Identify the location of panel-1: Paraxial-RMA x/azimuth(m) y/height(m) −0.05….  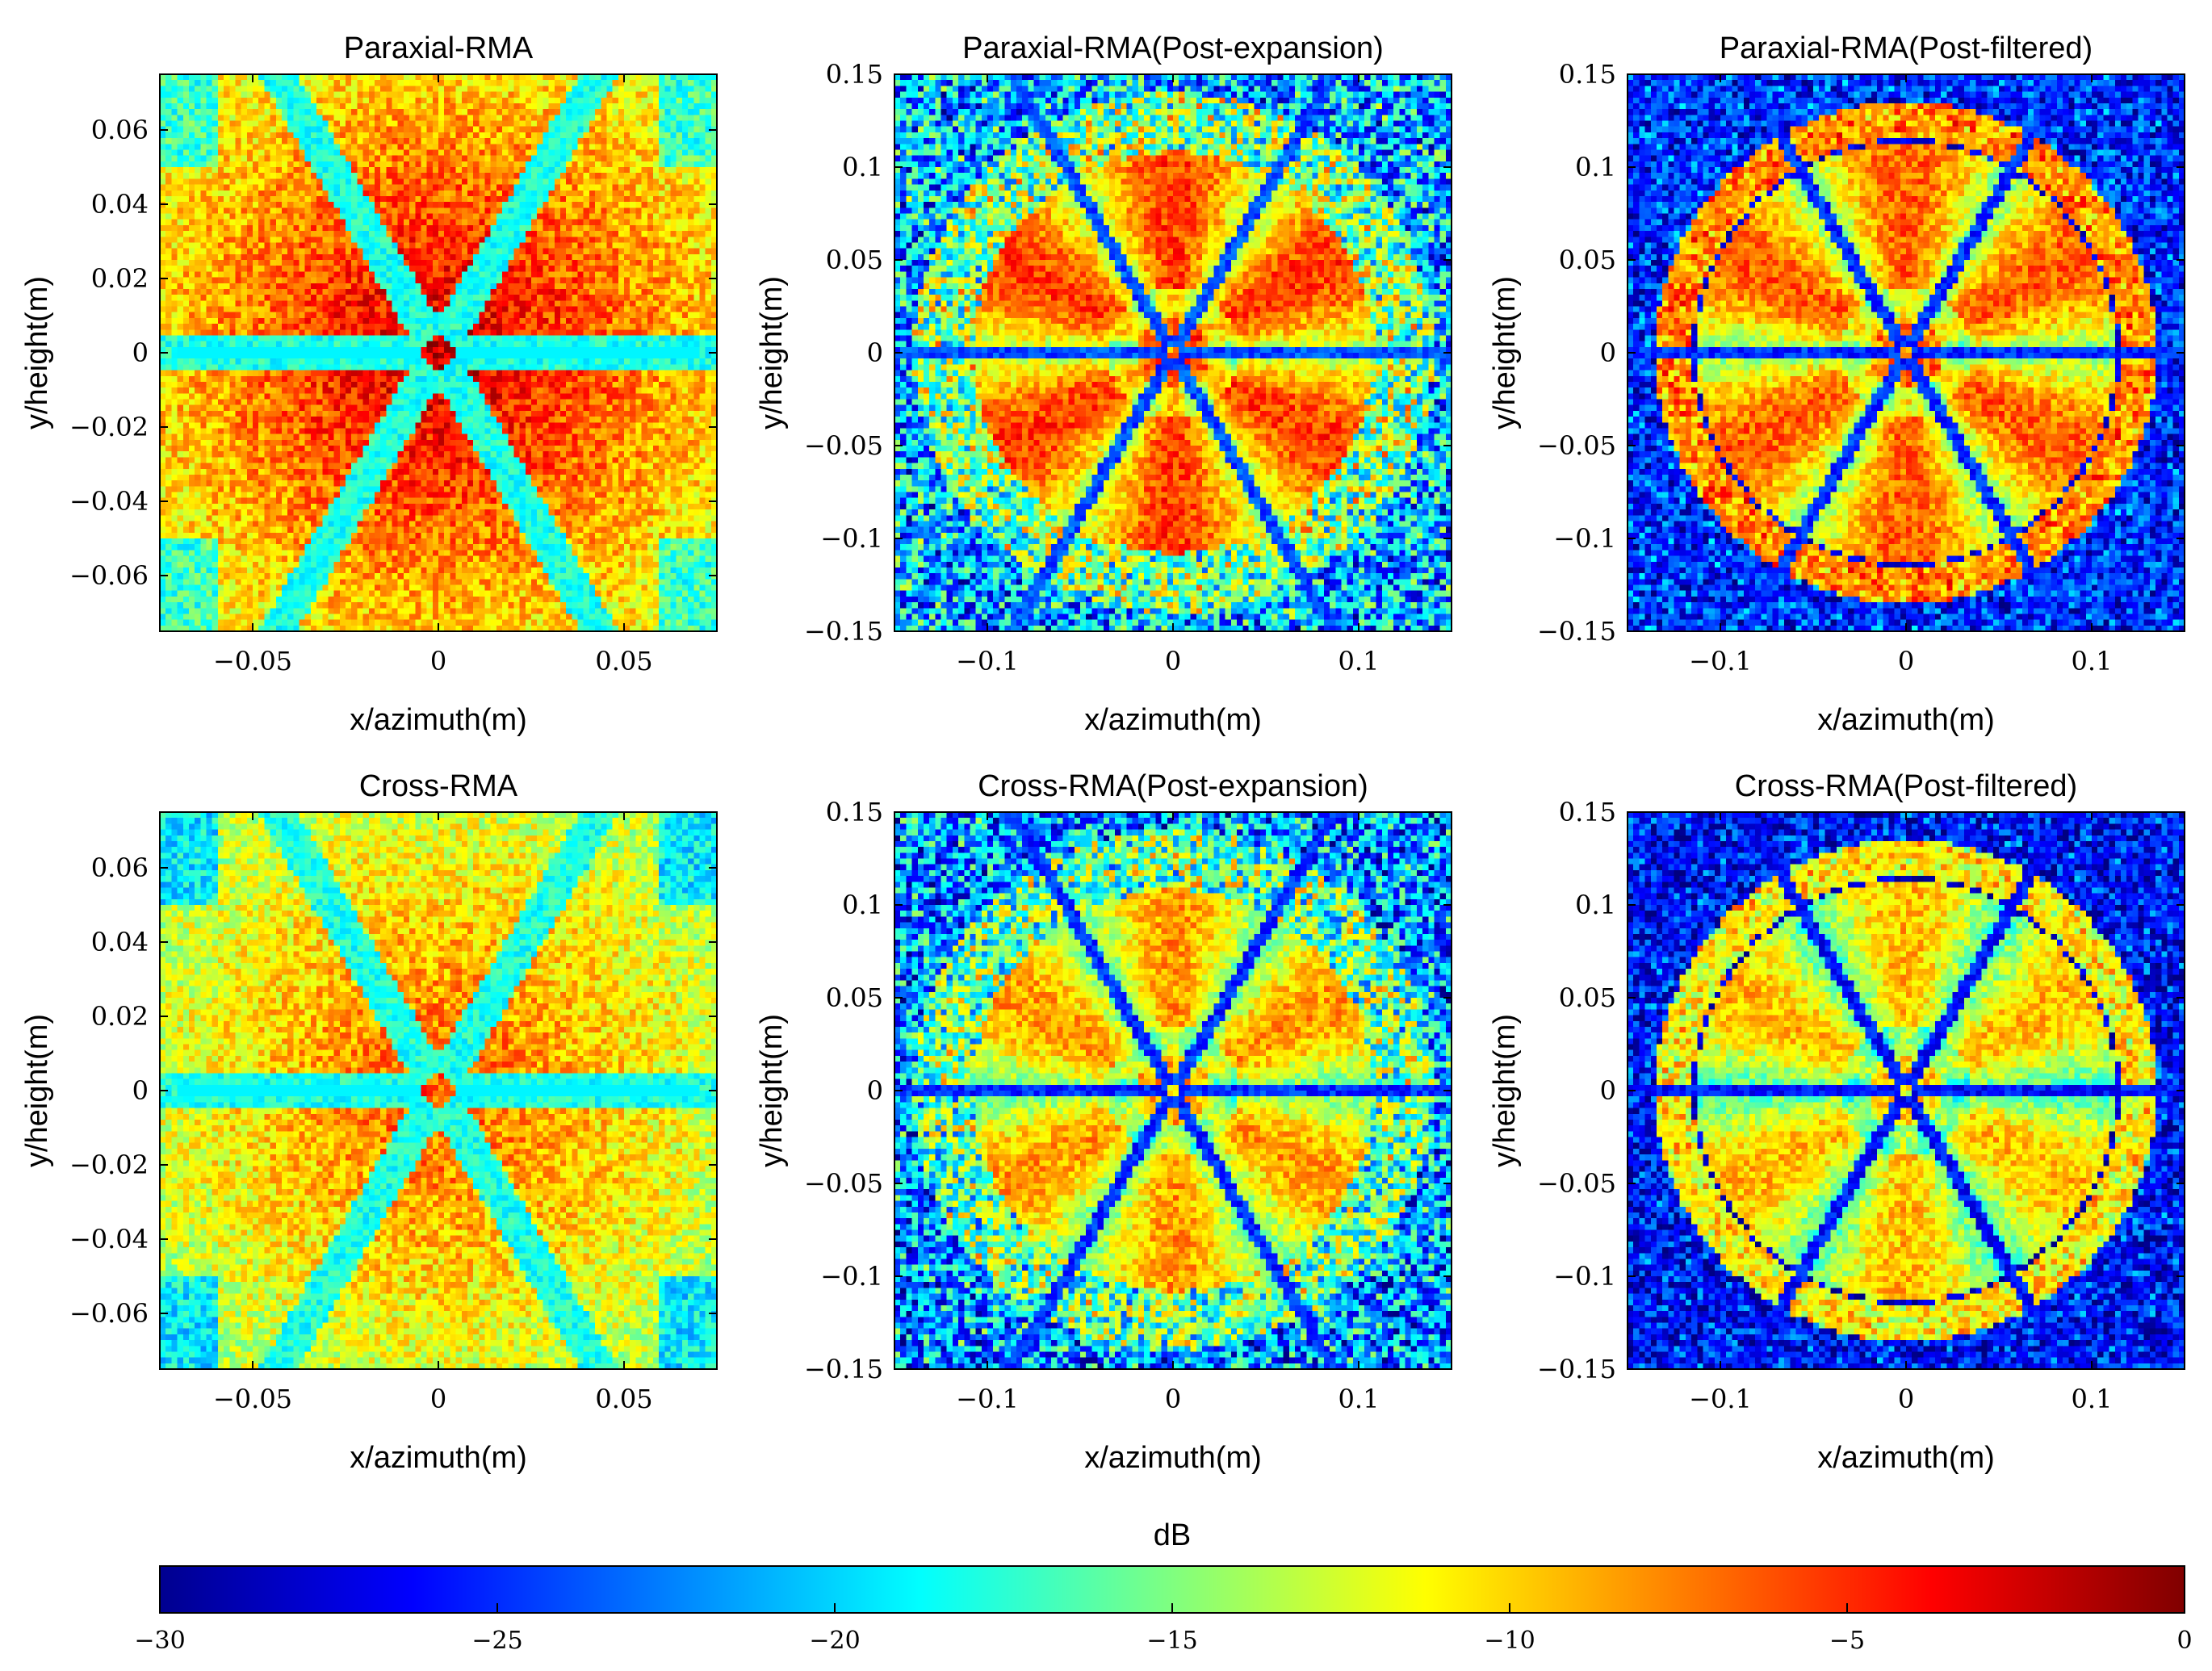
(369, 384).